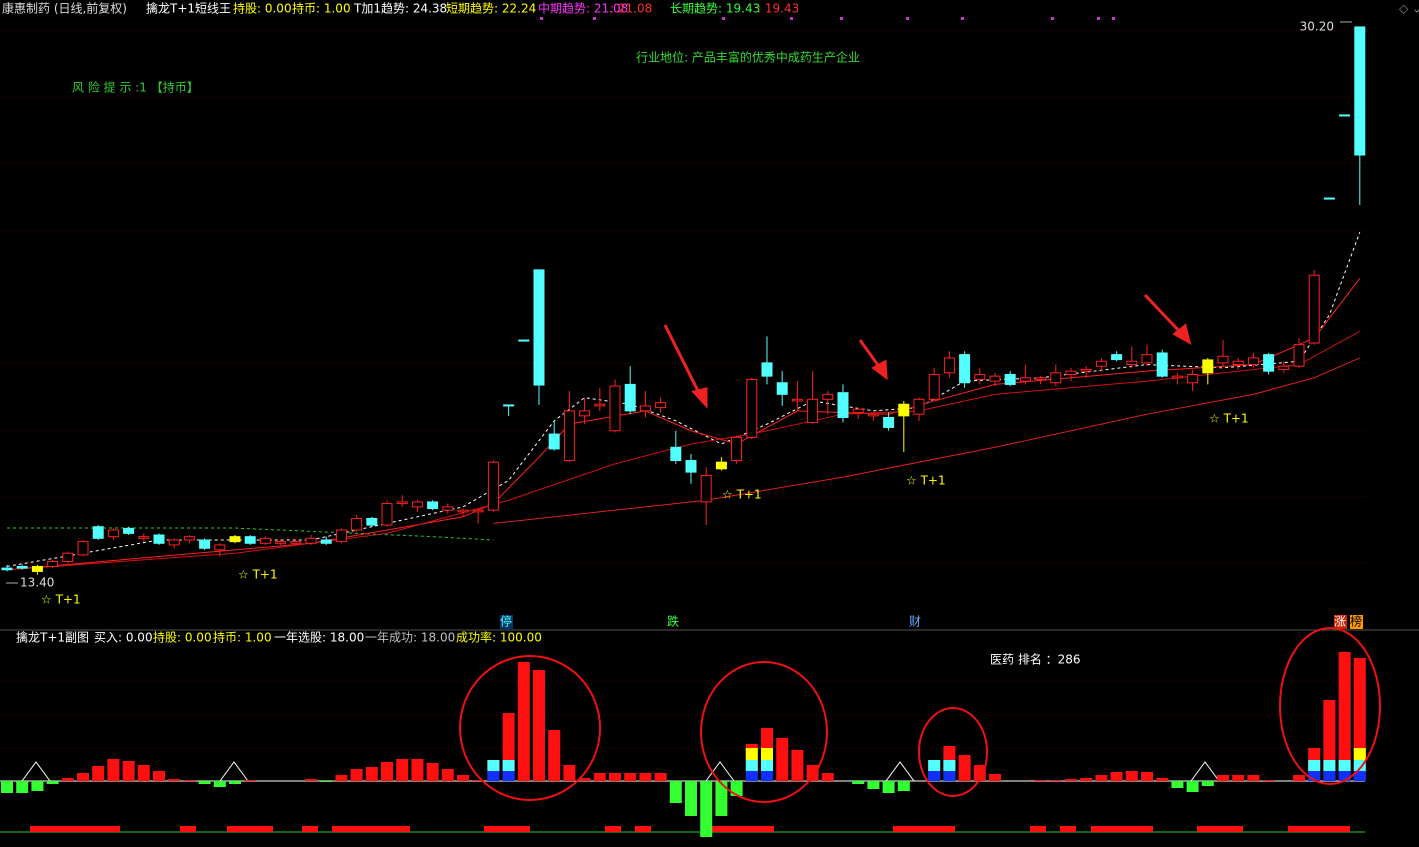 This screenshot has width=1419, height=847. Describe the element at coordinates (927, 351) in the screenshot. I see `arrows` at that location.